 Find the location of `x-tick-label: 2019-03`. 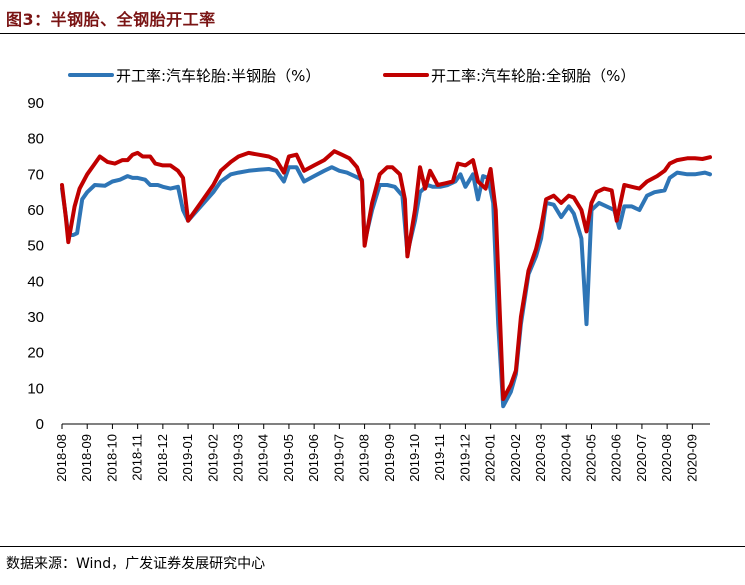

x-tick-label: 2019-03 is located at coordinates (237, 458).